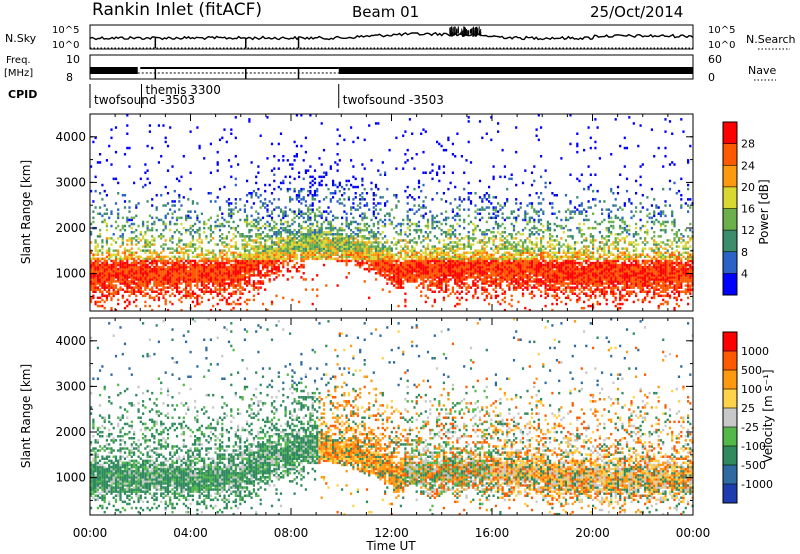  Describe the element at coordinates (65, 30) in the screenshot. I see `nsky-tick-top: 10^5` at that location.